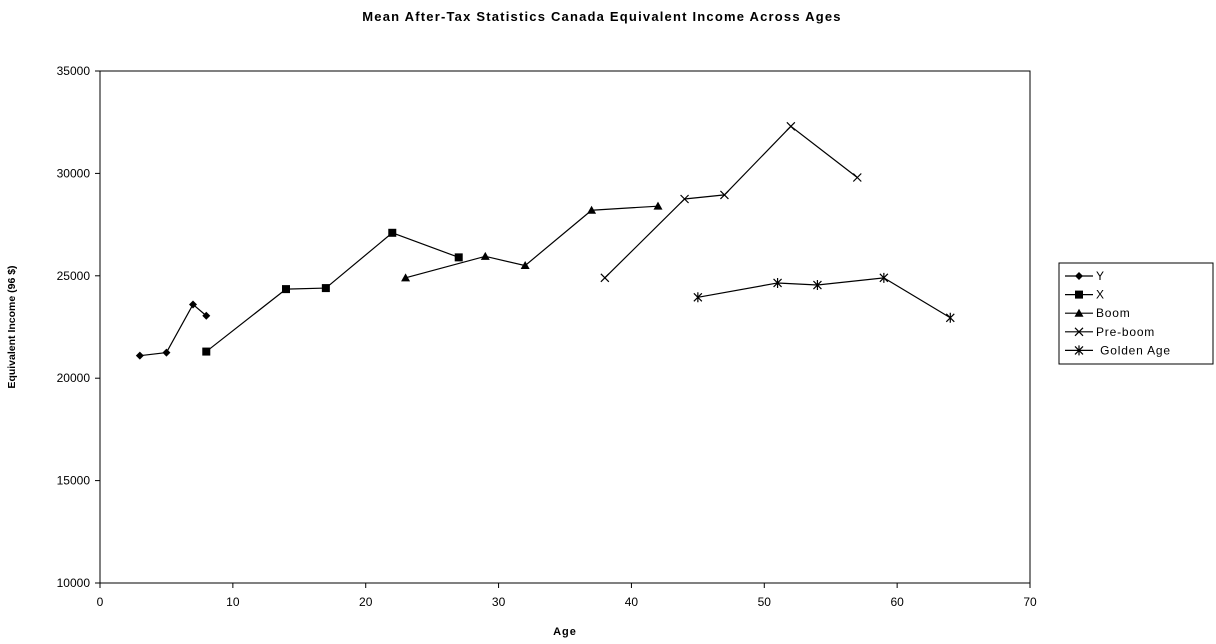 This screenshot has width=1216, height=644. I want to click on legend-label: Golden Age, so click(1133, 350).